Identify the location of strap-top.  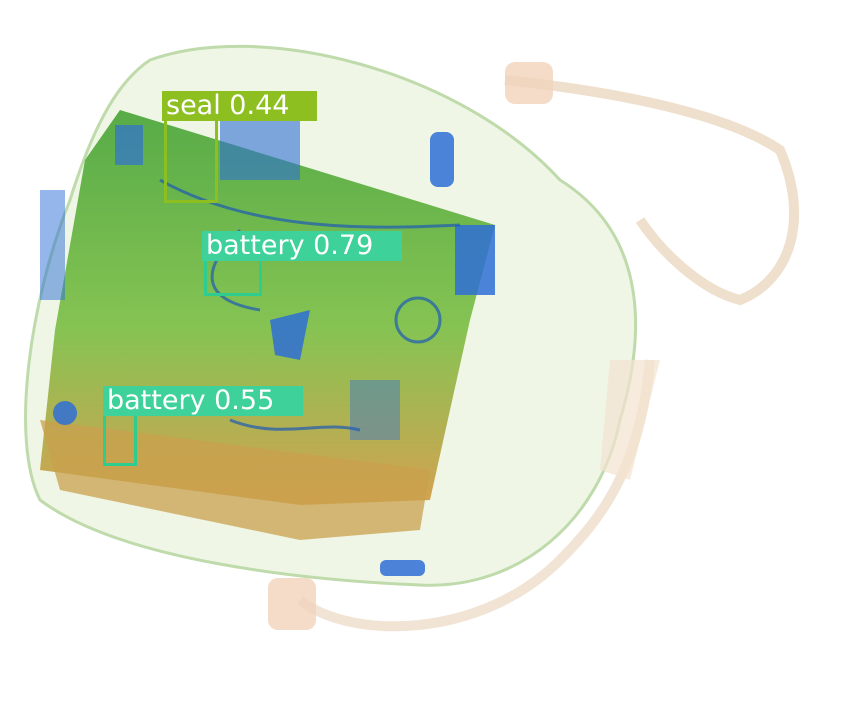
(651, 190).